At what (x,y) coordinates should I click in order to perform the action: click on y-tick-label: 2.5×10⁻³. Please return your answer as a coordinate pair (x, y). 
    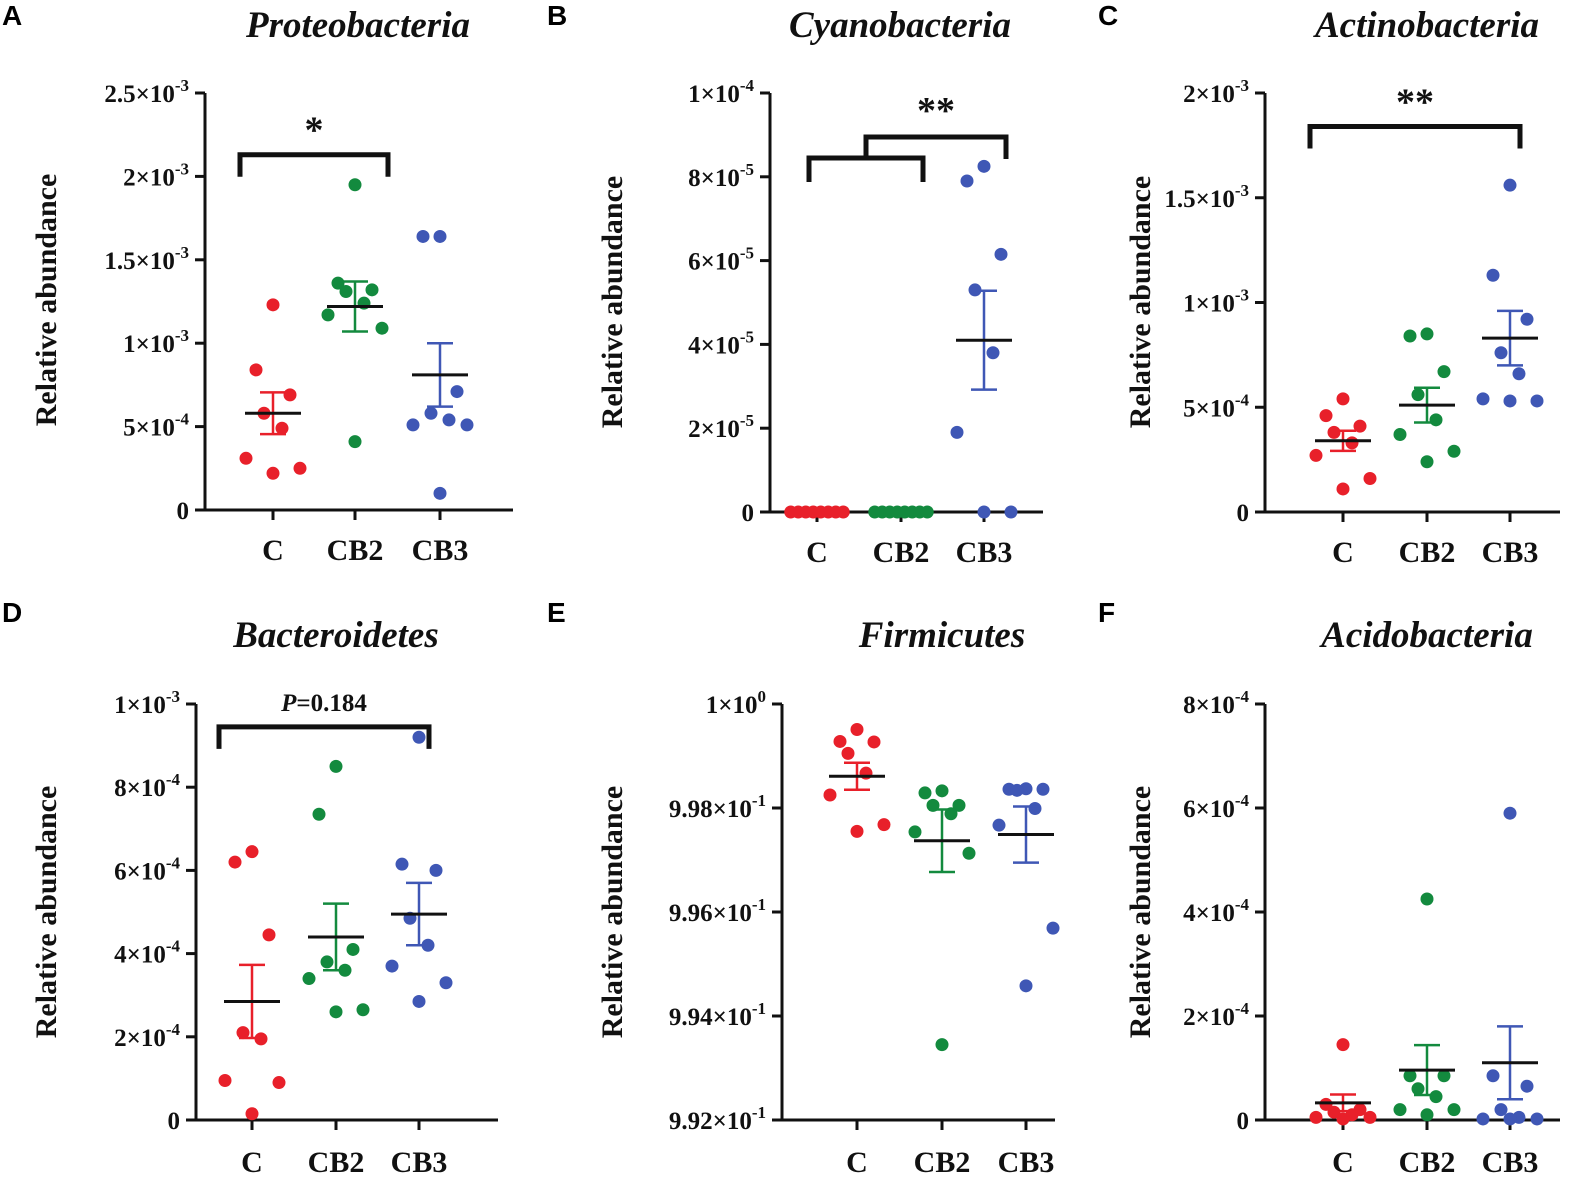
    Looking at the image, I should click on (146, 92).